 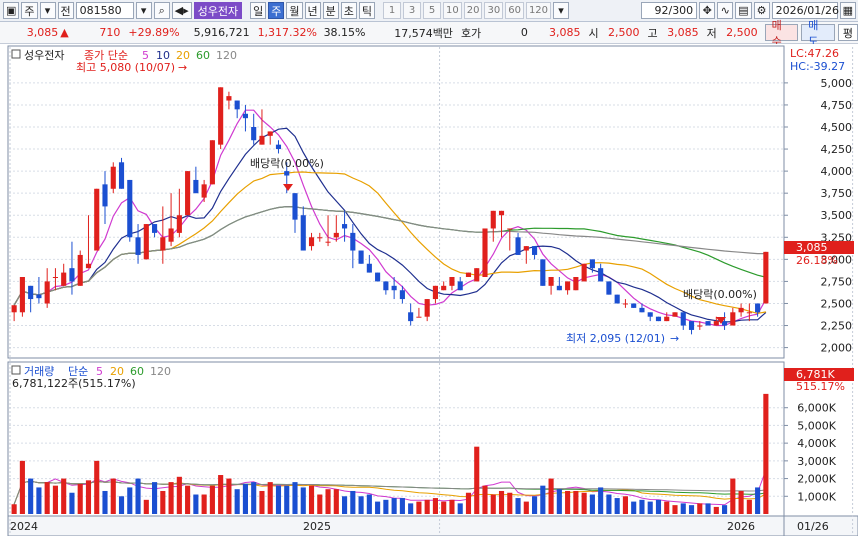 I want to click on x-label-2026: 2026, so click(x=741, y=526).